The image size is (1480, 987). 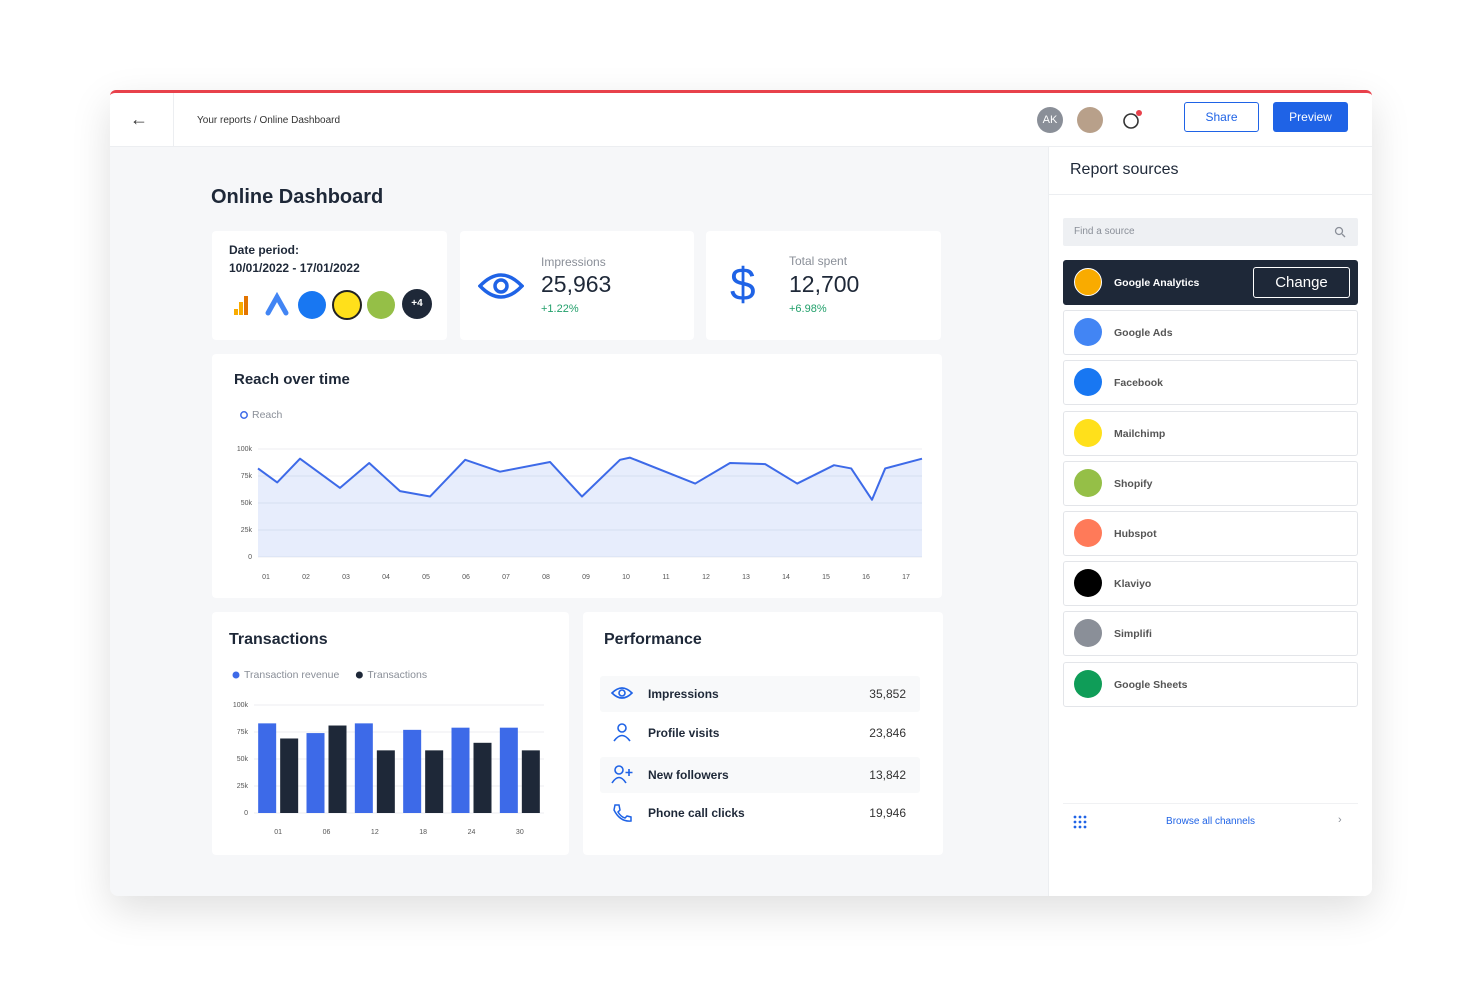 I want to click on source-item: Hubspot, so click(x=1210, y=533).